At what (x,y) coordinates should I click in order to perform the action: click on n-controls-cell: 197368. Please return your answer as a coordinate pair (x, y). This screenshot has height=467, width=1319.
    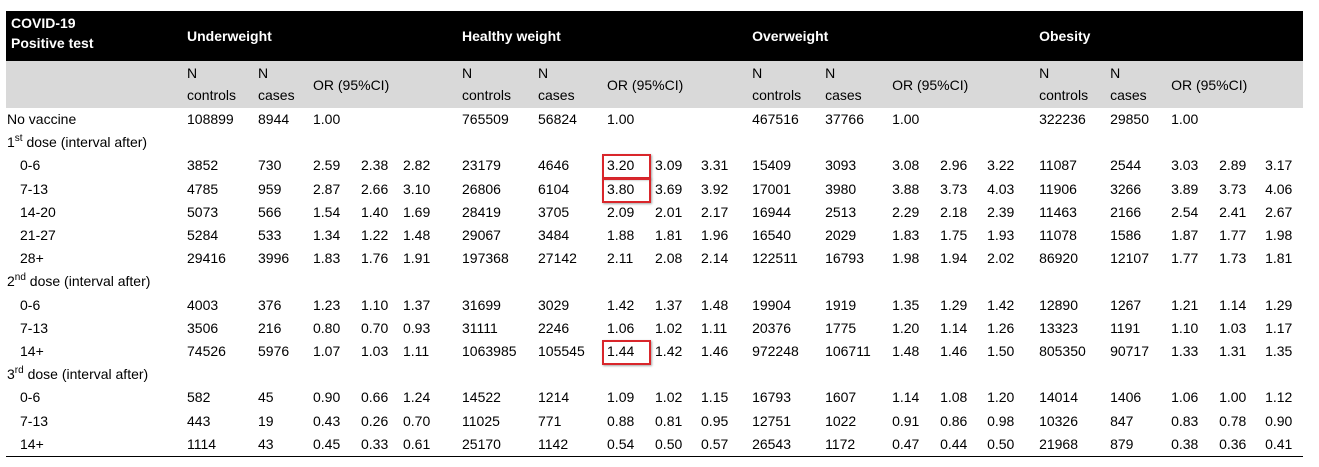
    Looking at the image, I should click on (485, 258).